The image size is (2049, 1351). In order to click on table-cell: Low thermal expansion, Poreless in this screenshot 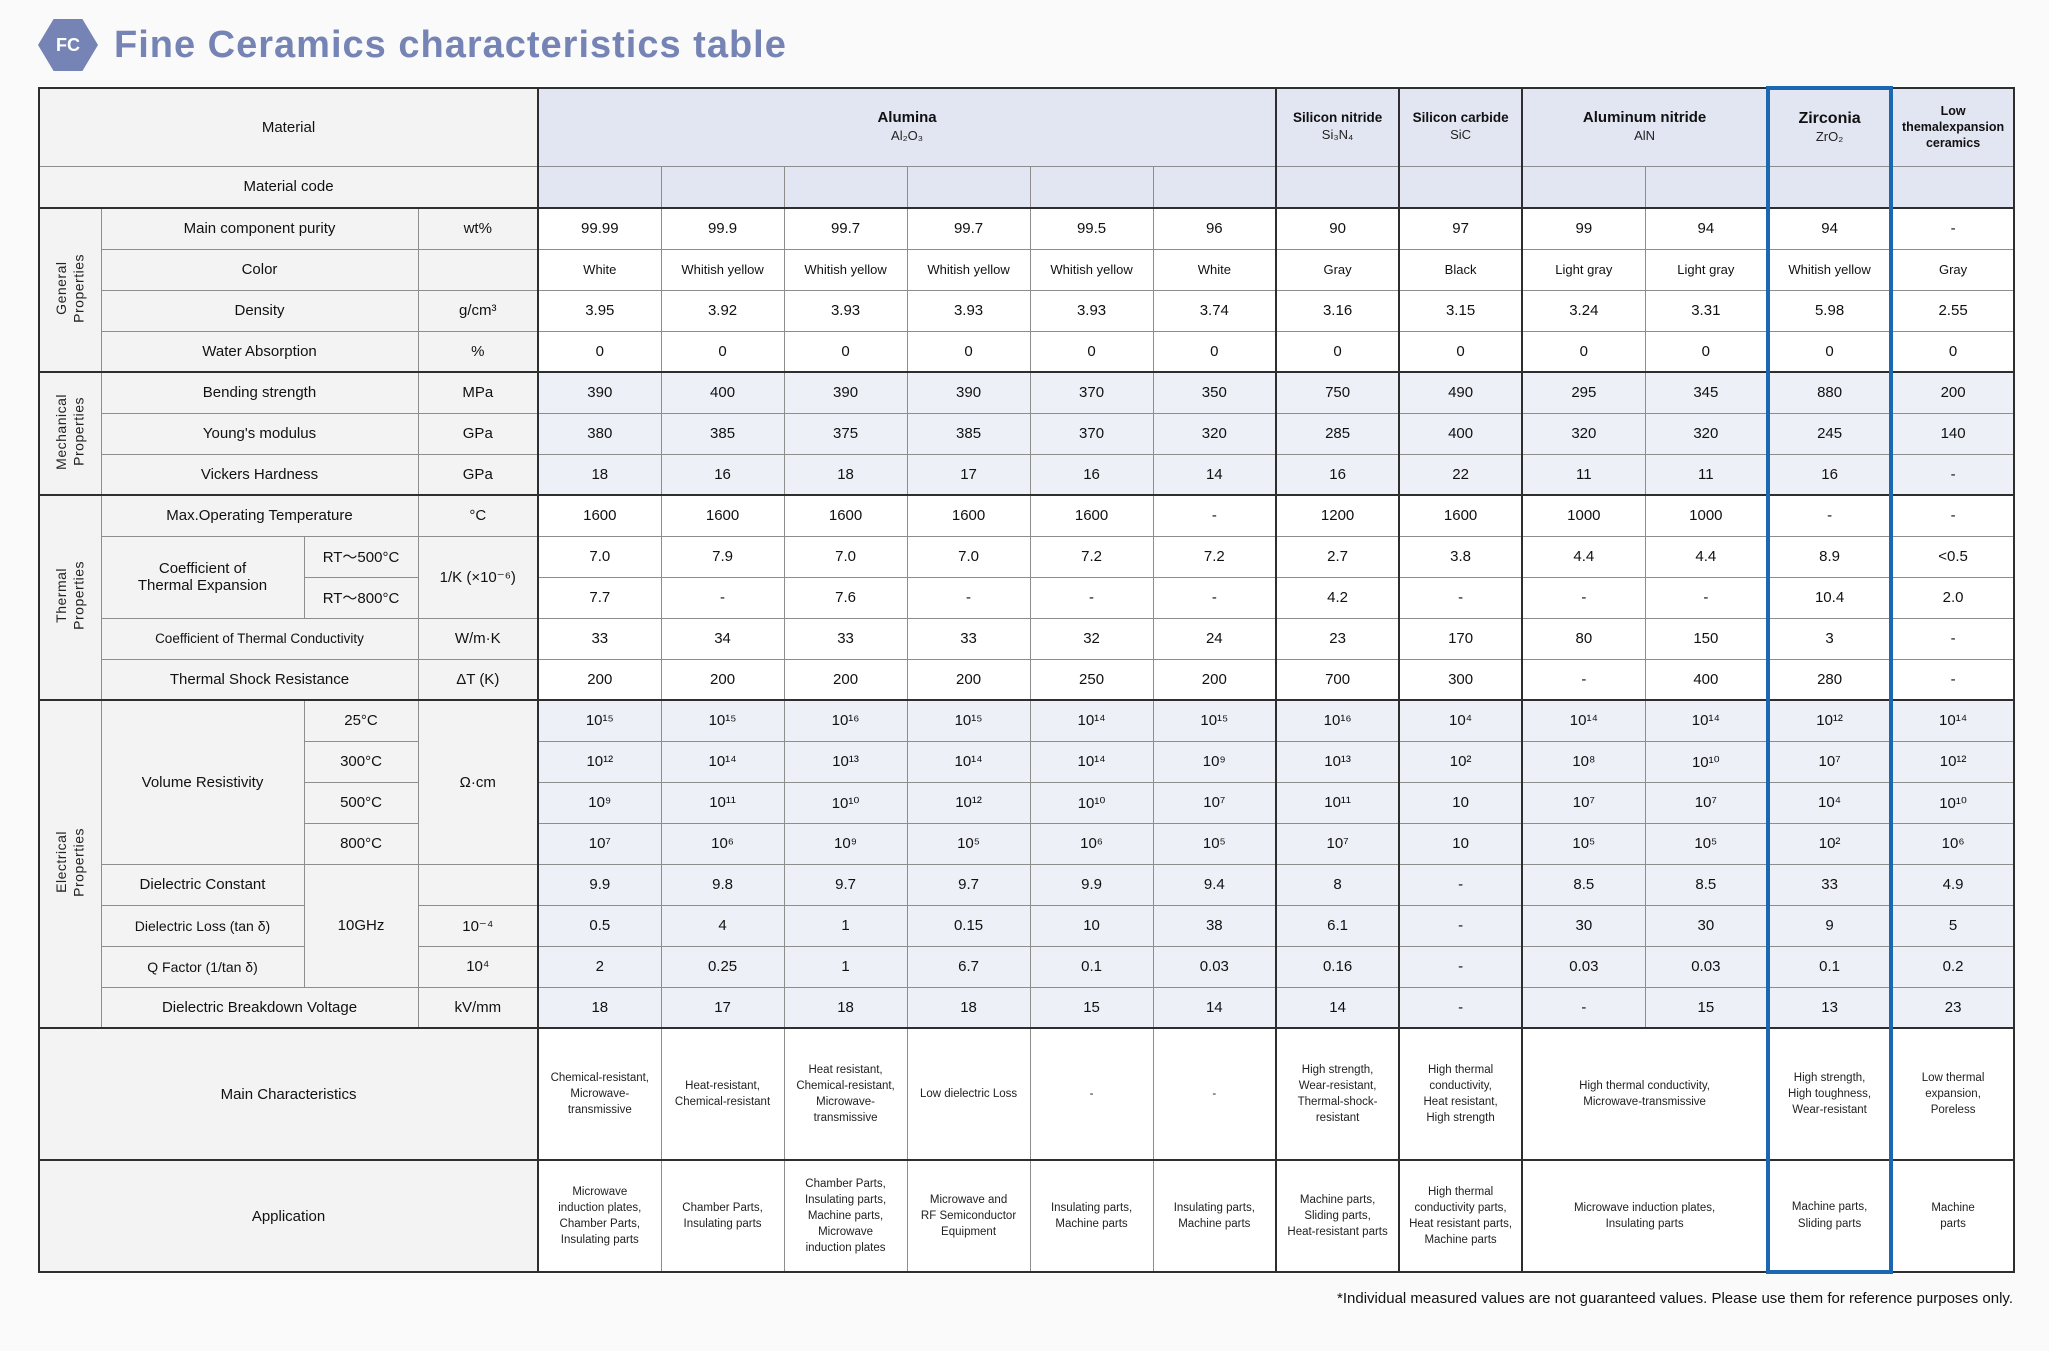, I will do `click(1952, 1094)`.